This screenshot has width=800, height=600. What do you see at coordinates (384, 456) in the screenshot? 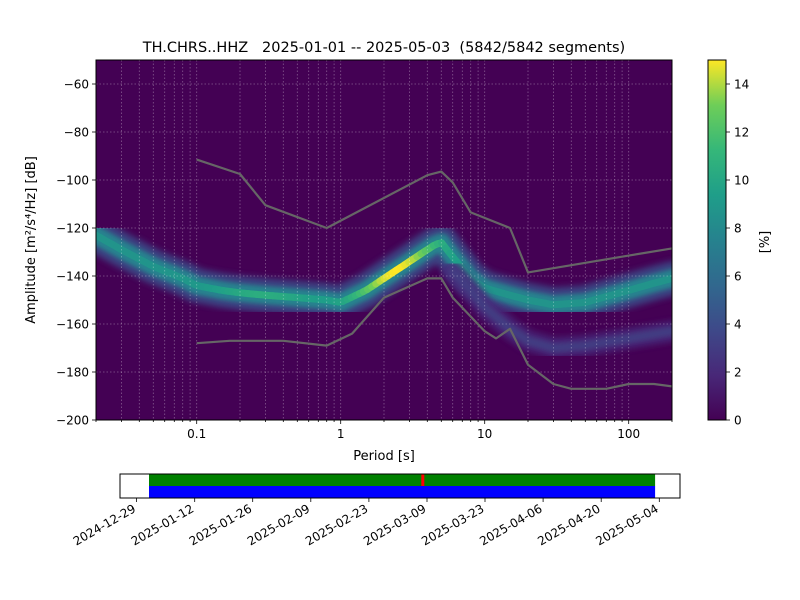
I see `x-axis-label: Period [s]` at bounding box center [384, 456].